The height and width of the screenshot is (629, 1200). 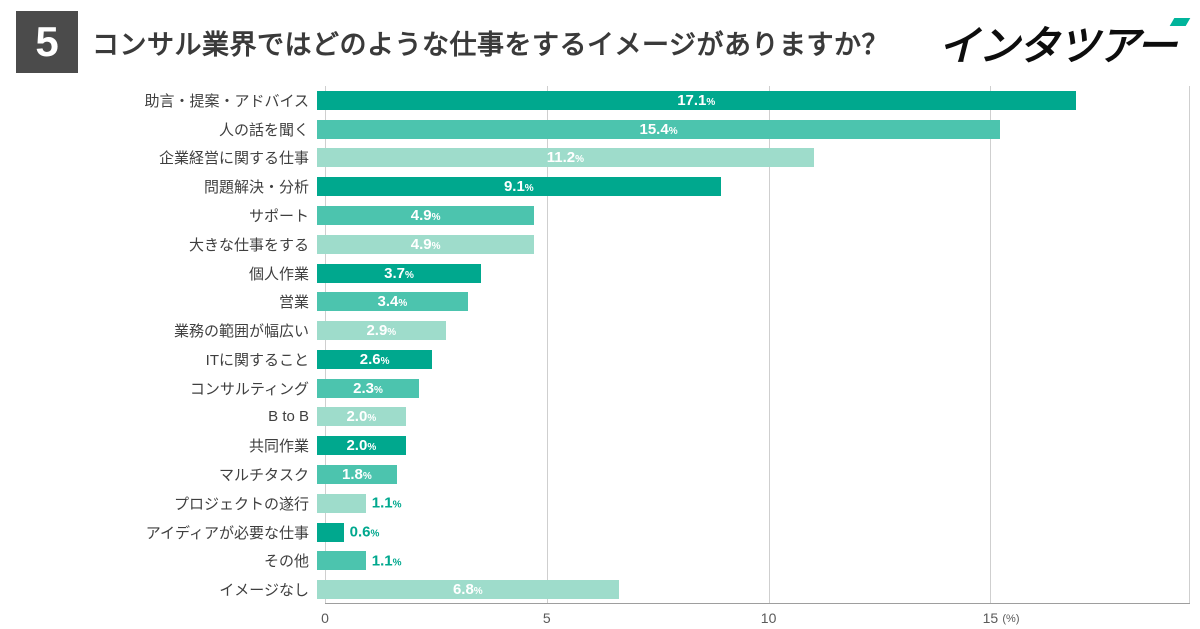 What do you see at coordinates (264, 591) in the screenshot?
I see `category-label: イメージなし` at bounding box center [264, 591].